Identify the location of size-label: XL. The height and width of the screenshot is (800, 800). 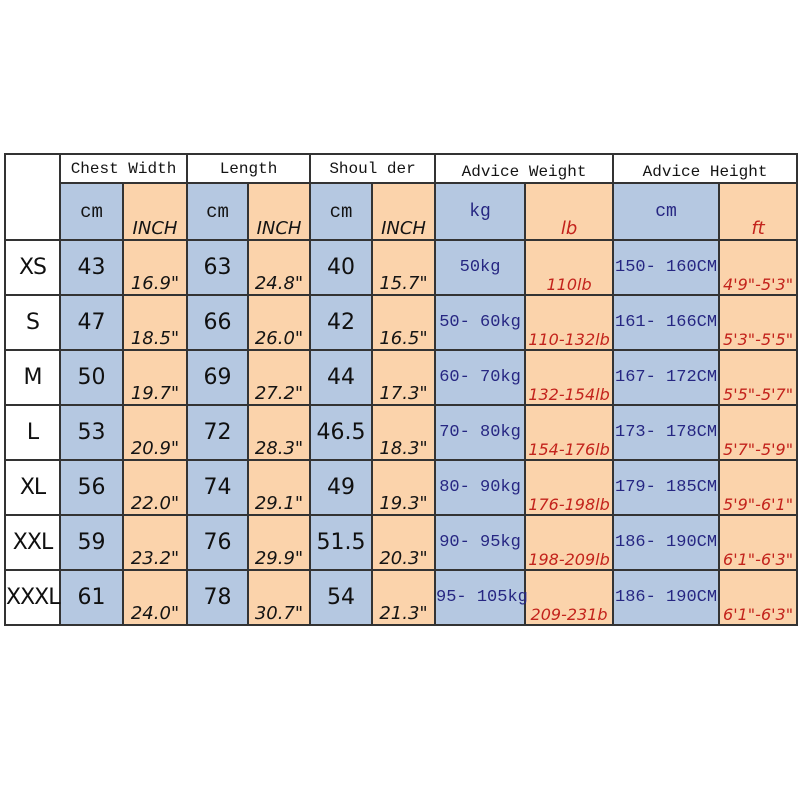
(32, 487).